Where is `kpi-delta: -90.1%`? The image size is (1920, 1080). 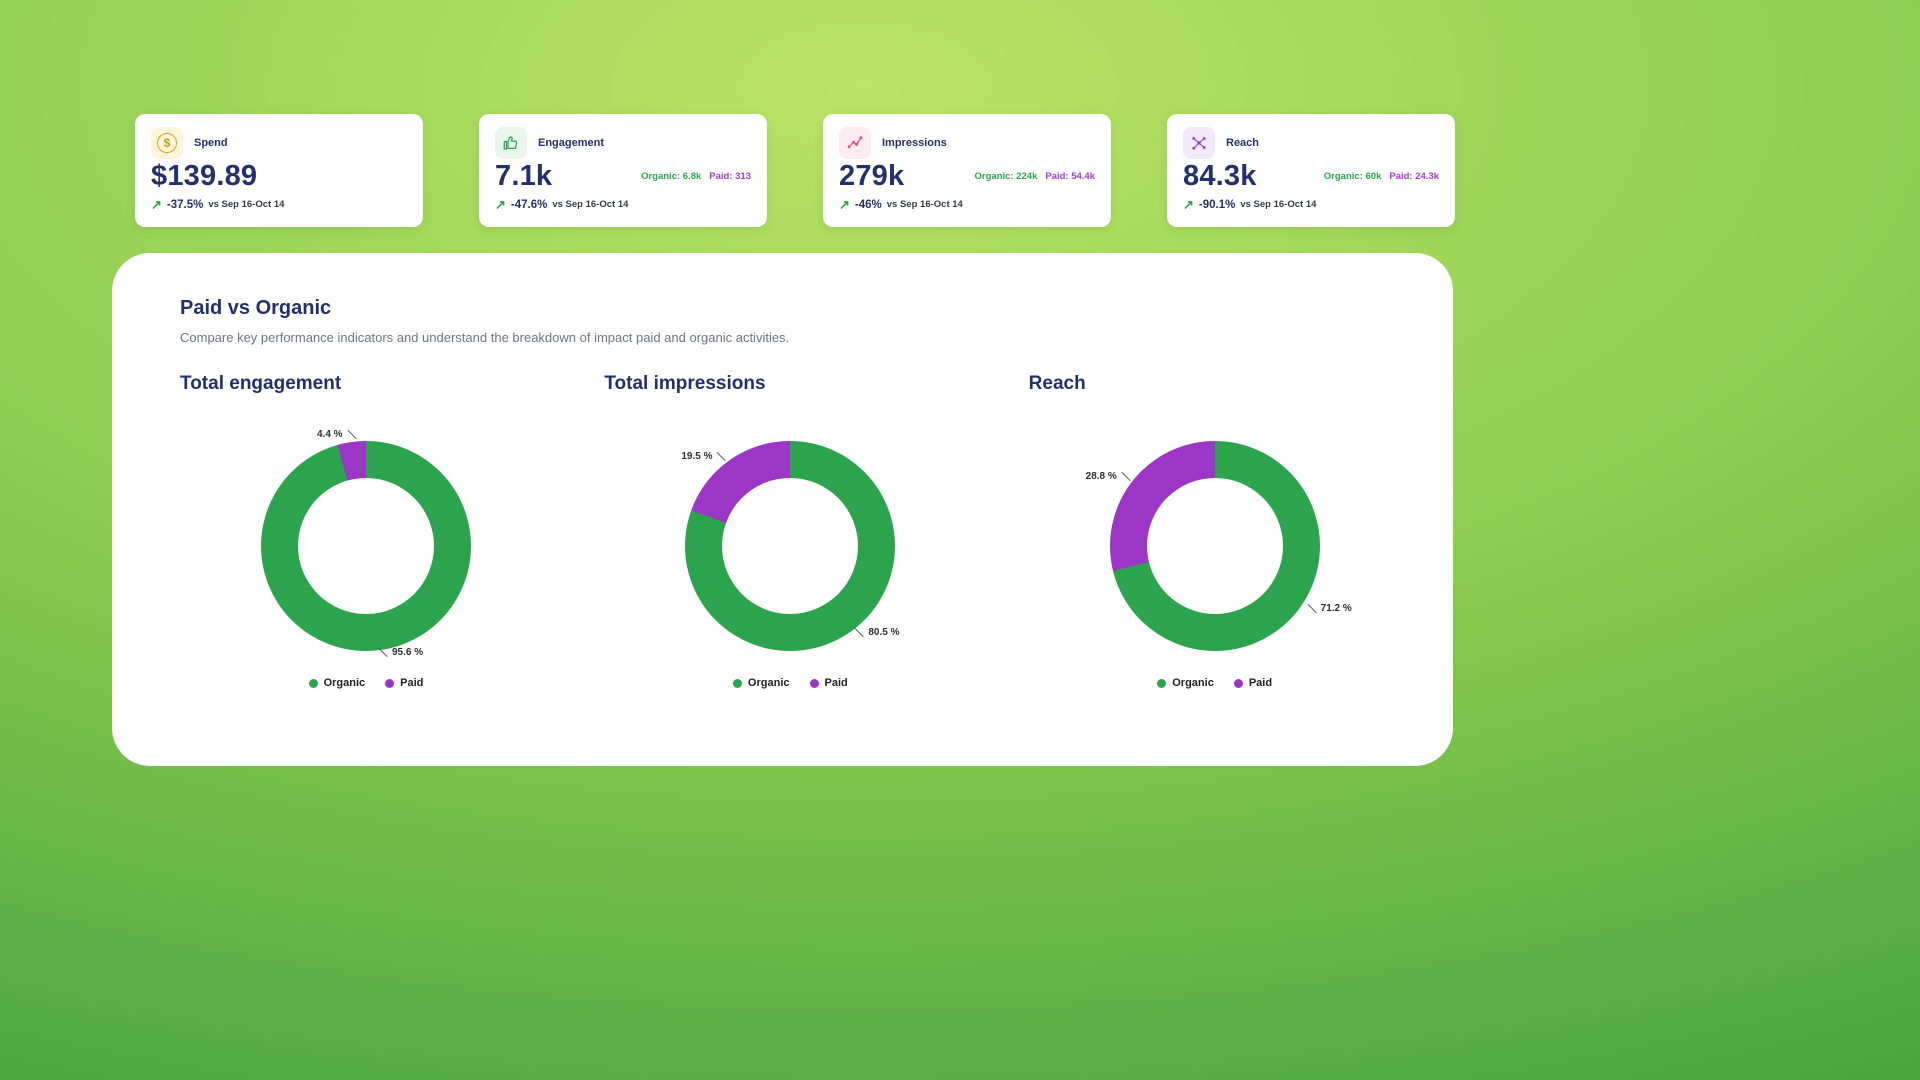 kpi-delta: -90.1% is located at coordinates (1217, 204).